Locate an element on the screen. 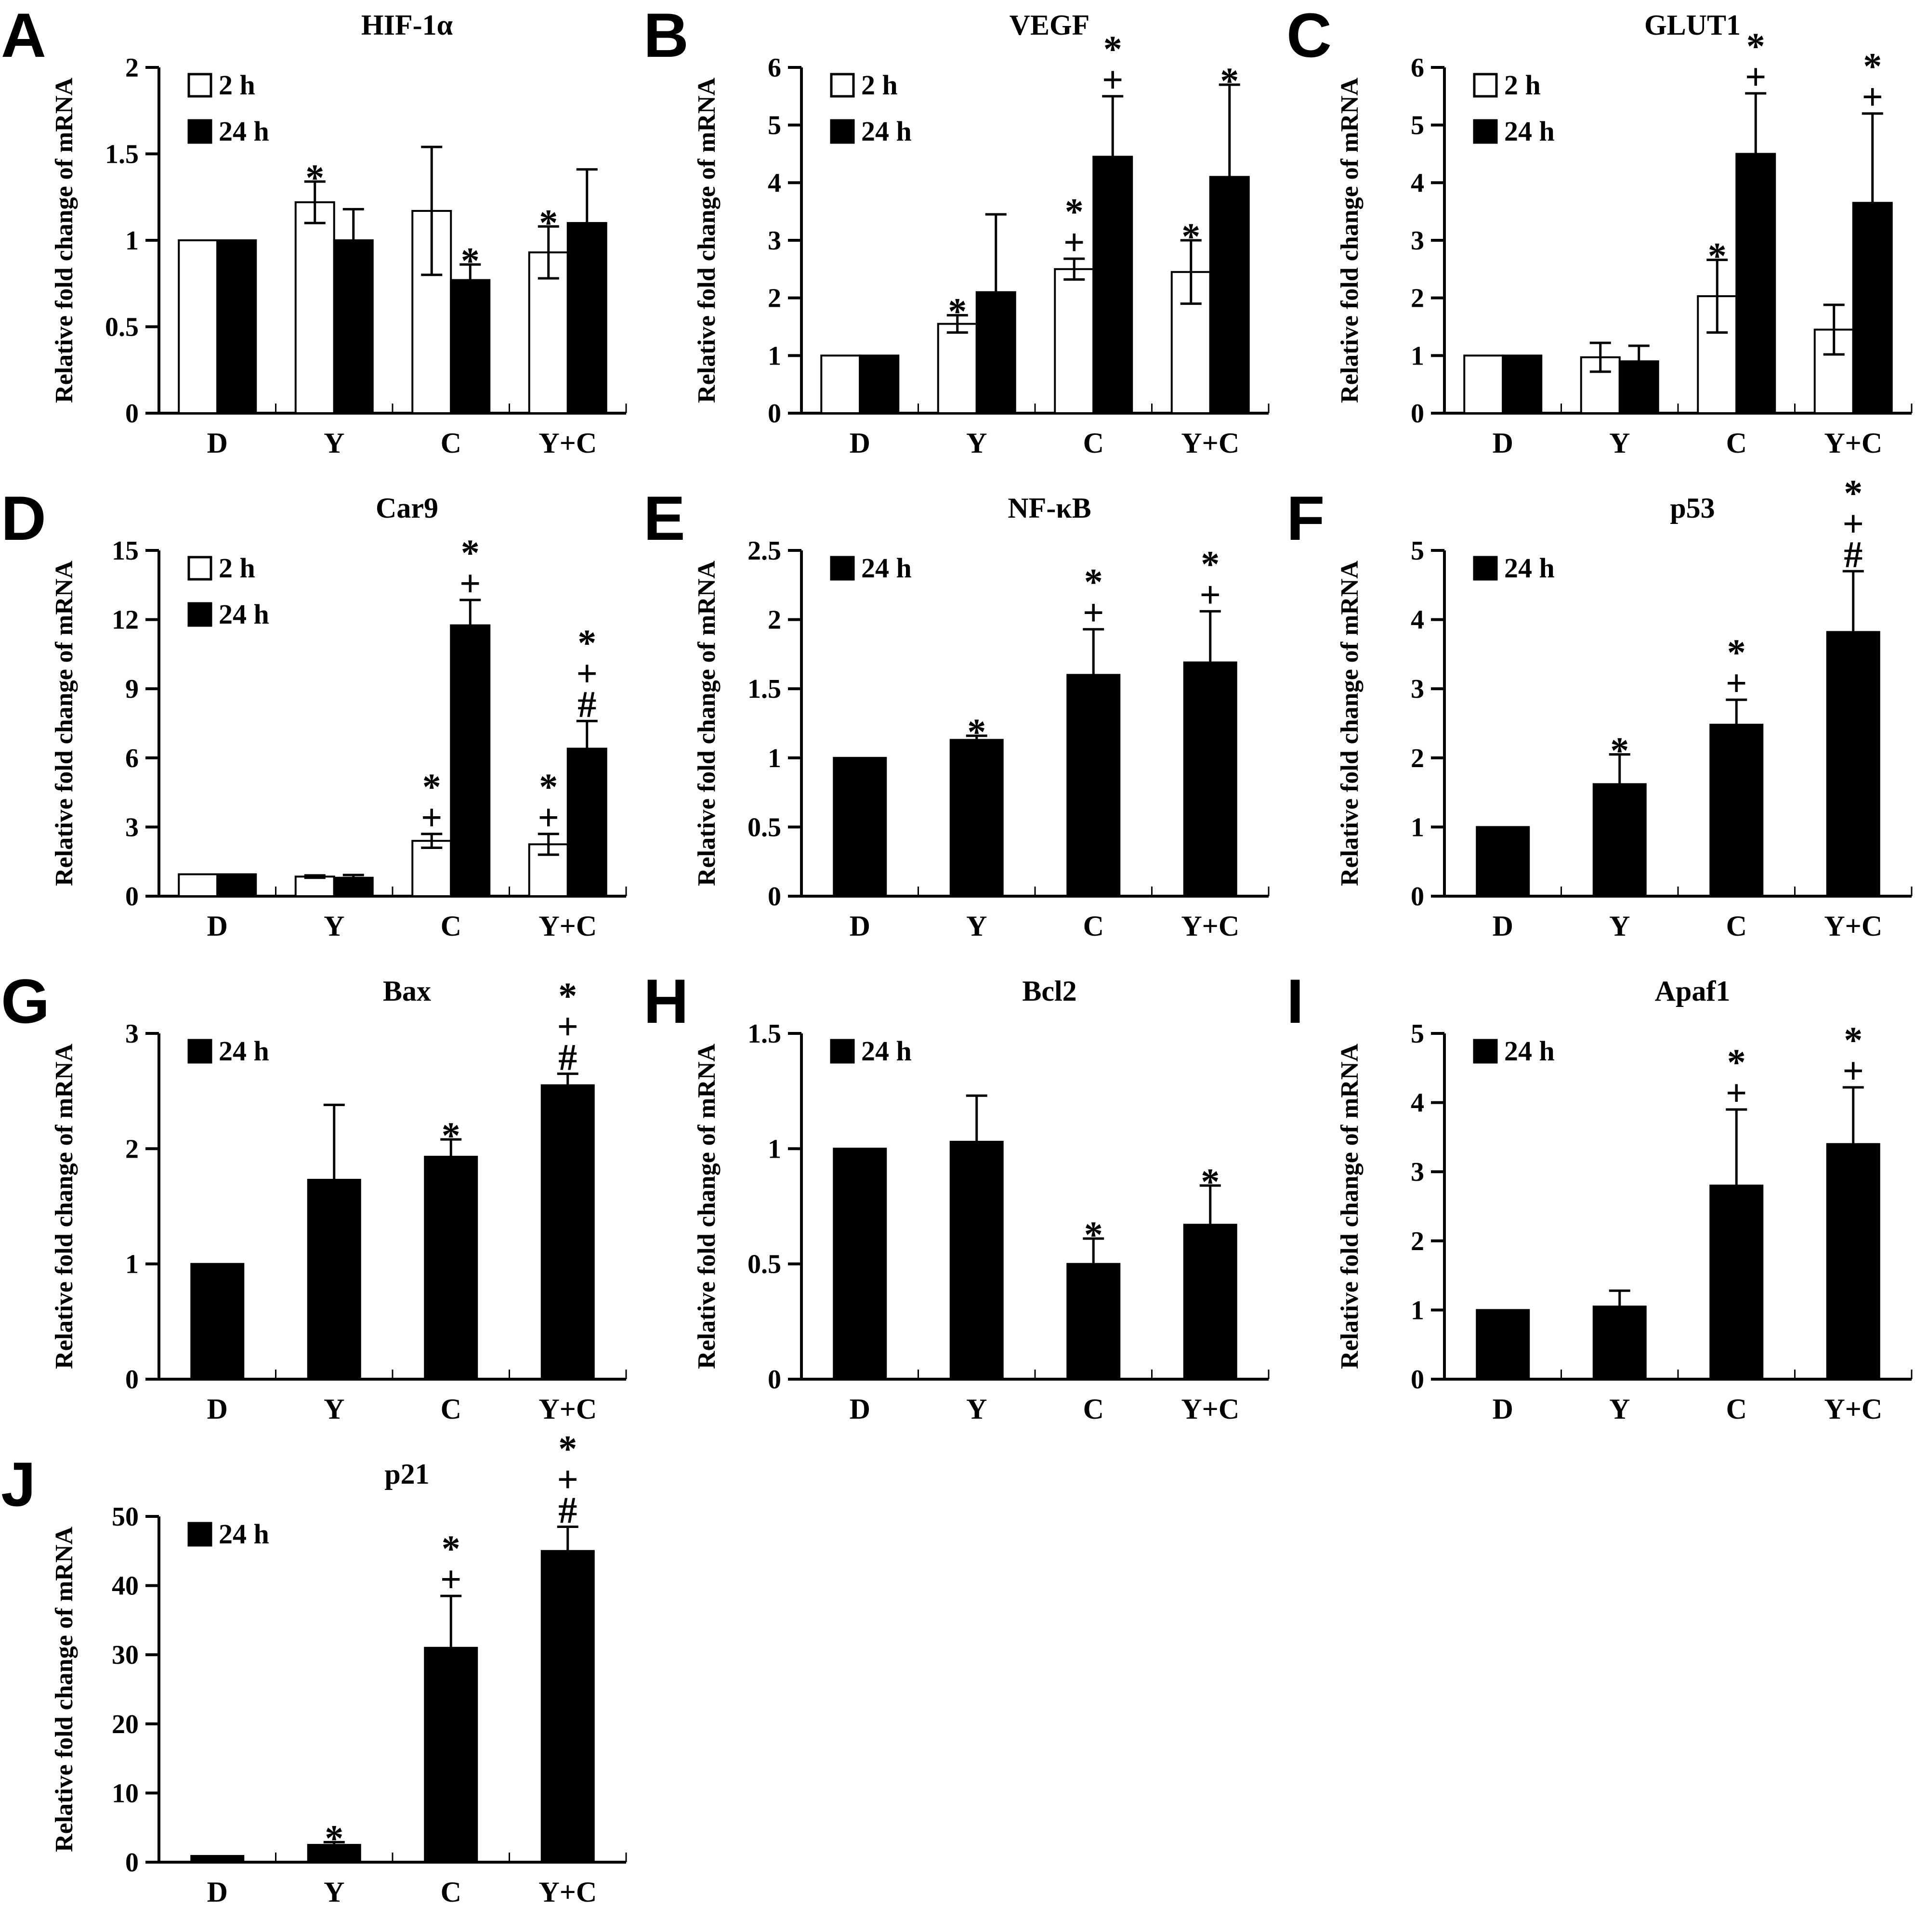  panel-letter-J: J is located at coordinates (19, 1484).